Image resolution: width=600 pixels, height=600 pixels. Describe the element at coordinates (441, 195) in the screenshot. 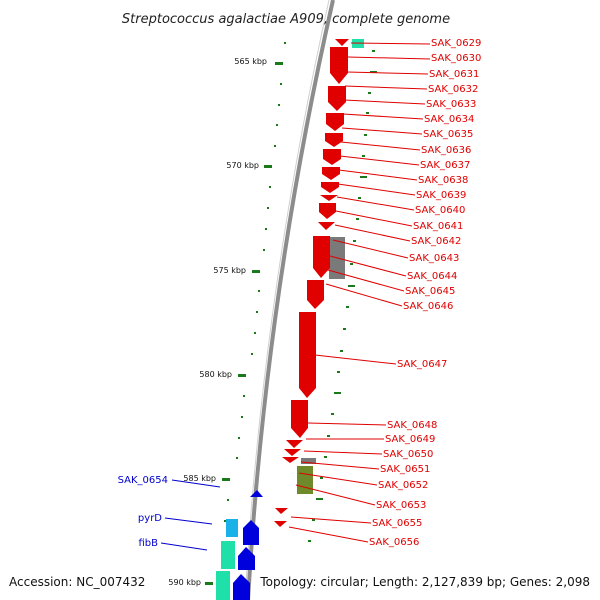

I see `gene-label: SAK_0639` at that location.